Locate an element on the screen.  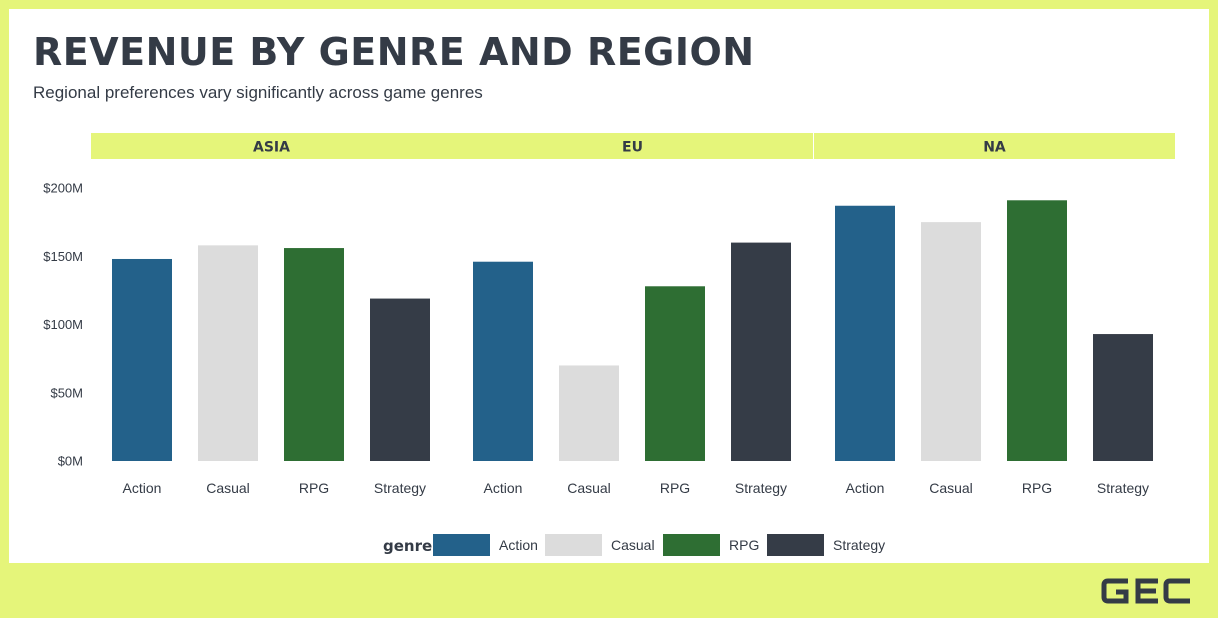
bar-eu-rpg is located at coordinates (675, 373).